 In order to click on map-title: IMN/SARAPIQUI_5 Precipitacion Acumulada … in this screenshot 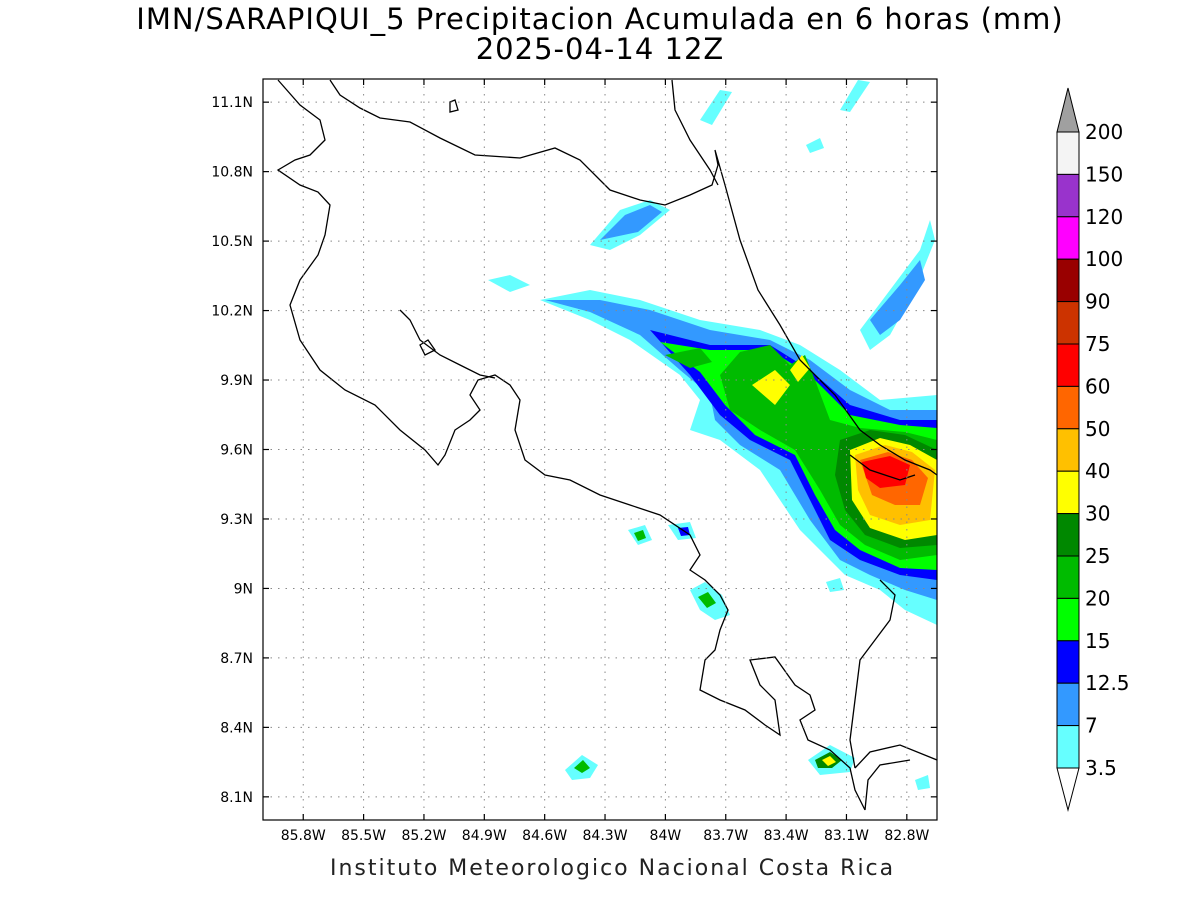, I will do `click(600, 19)`.